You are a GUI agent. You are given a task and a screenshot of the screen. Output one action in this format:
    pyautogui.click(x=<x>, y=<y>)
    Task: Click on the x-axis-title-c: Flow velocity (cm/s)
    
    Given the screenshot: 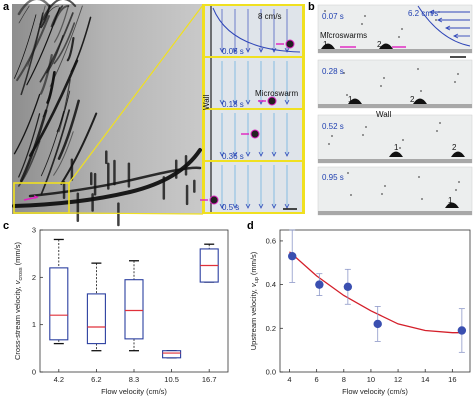 What is the action you would take?
    pyautogui.click(x=134, y=391)
    